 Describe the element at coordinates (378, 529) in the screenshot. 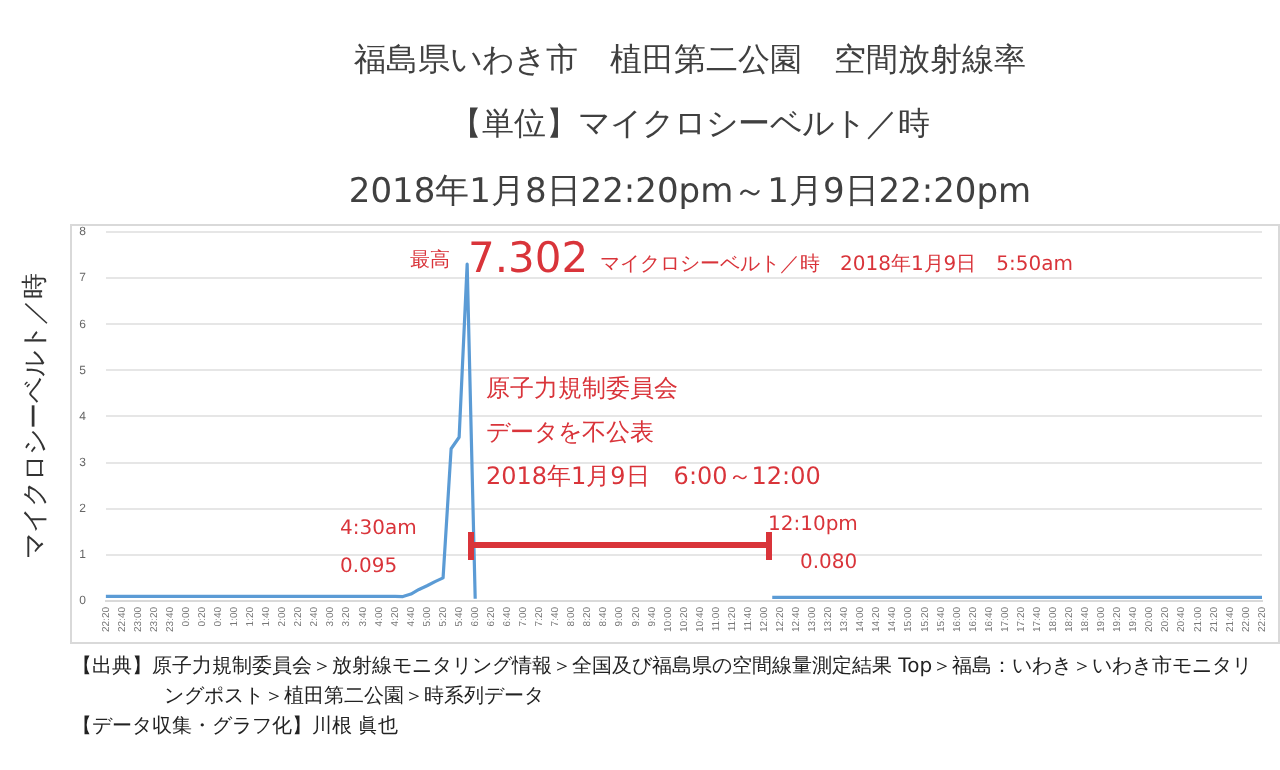

I see `annotation: 4:30am` at that location.